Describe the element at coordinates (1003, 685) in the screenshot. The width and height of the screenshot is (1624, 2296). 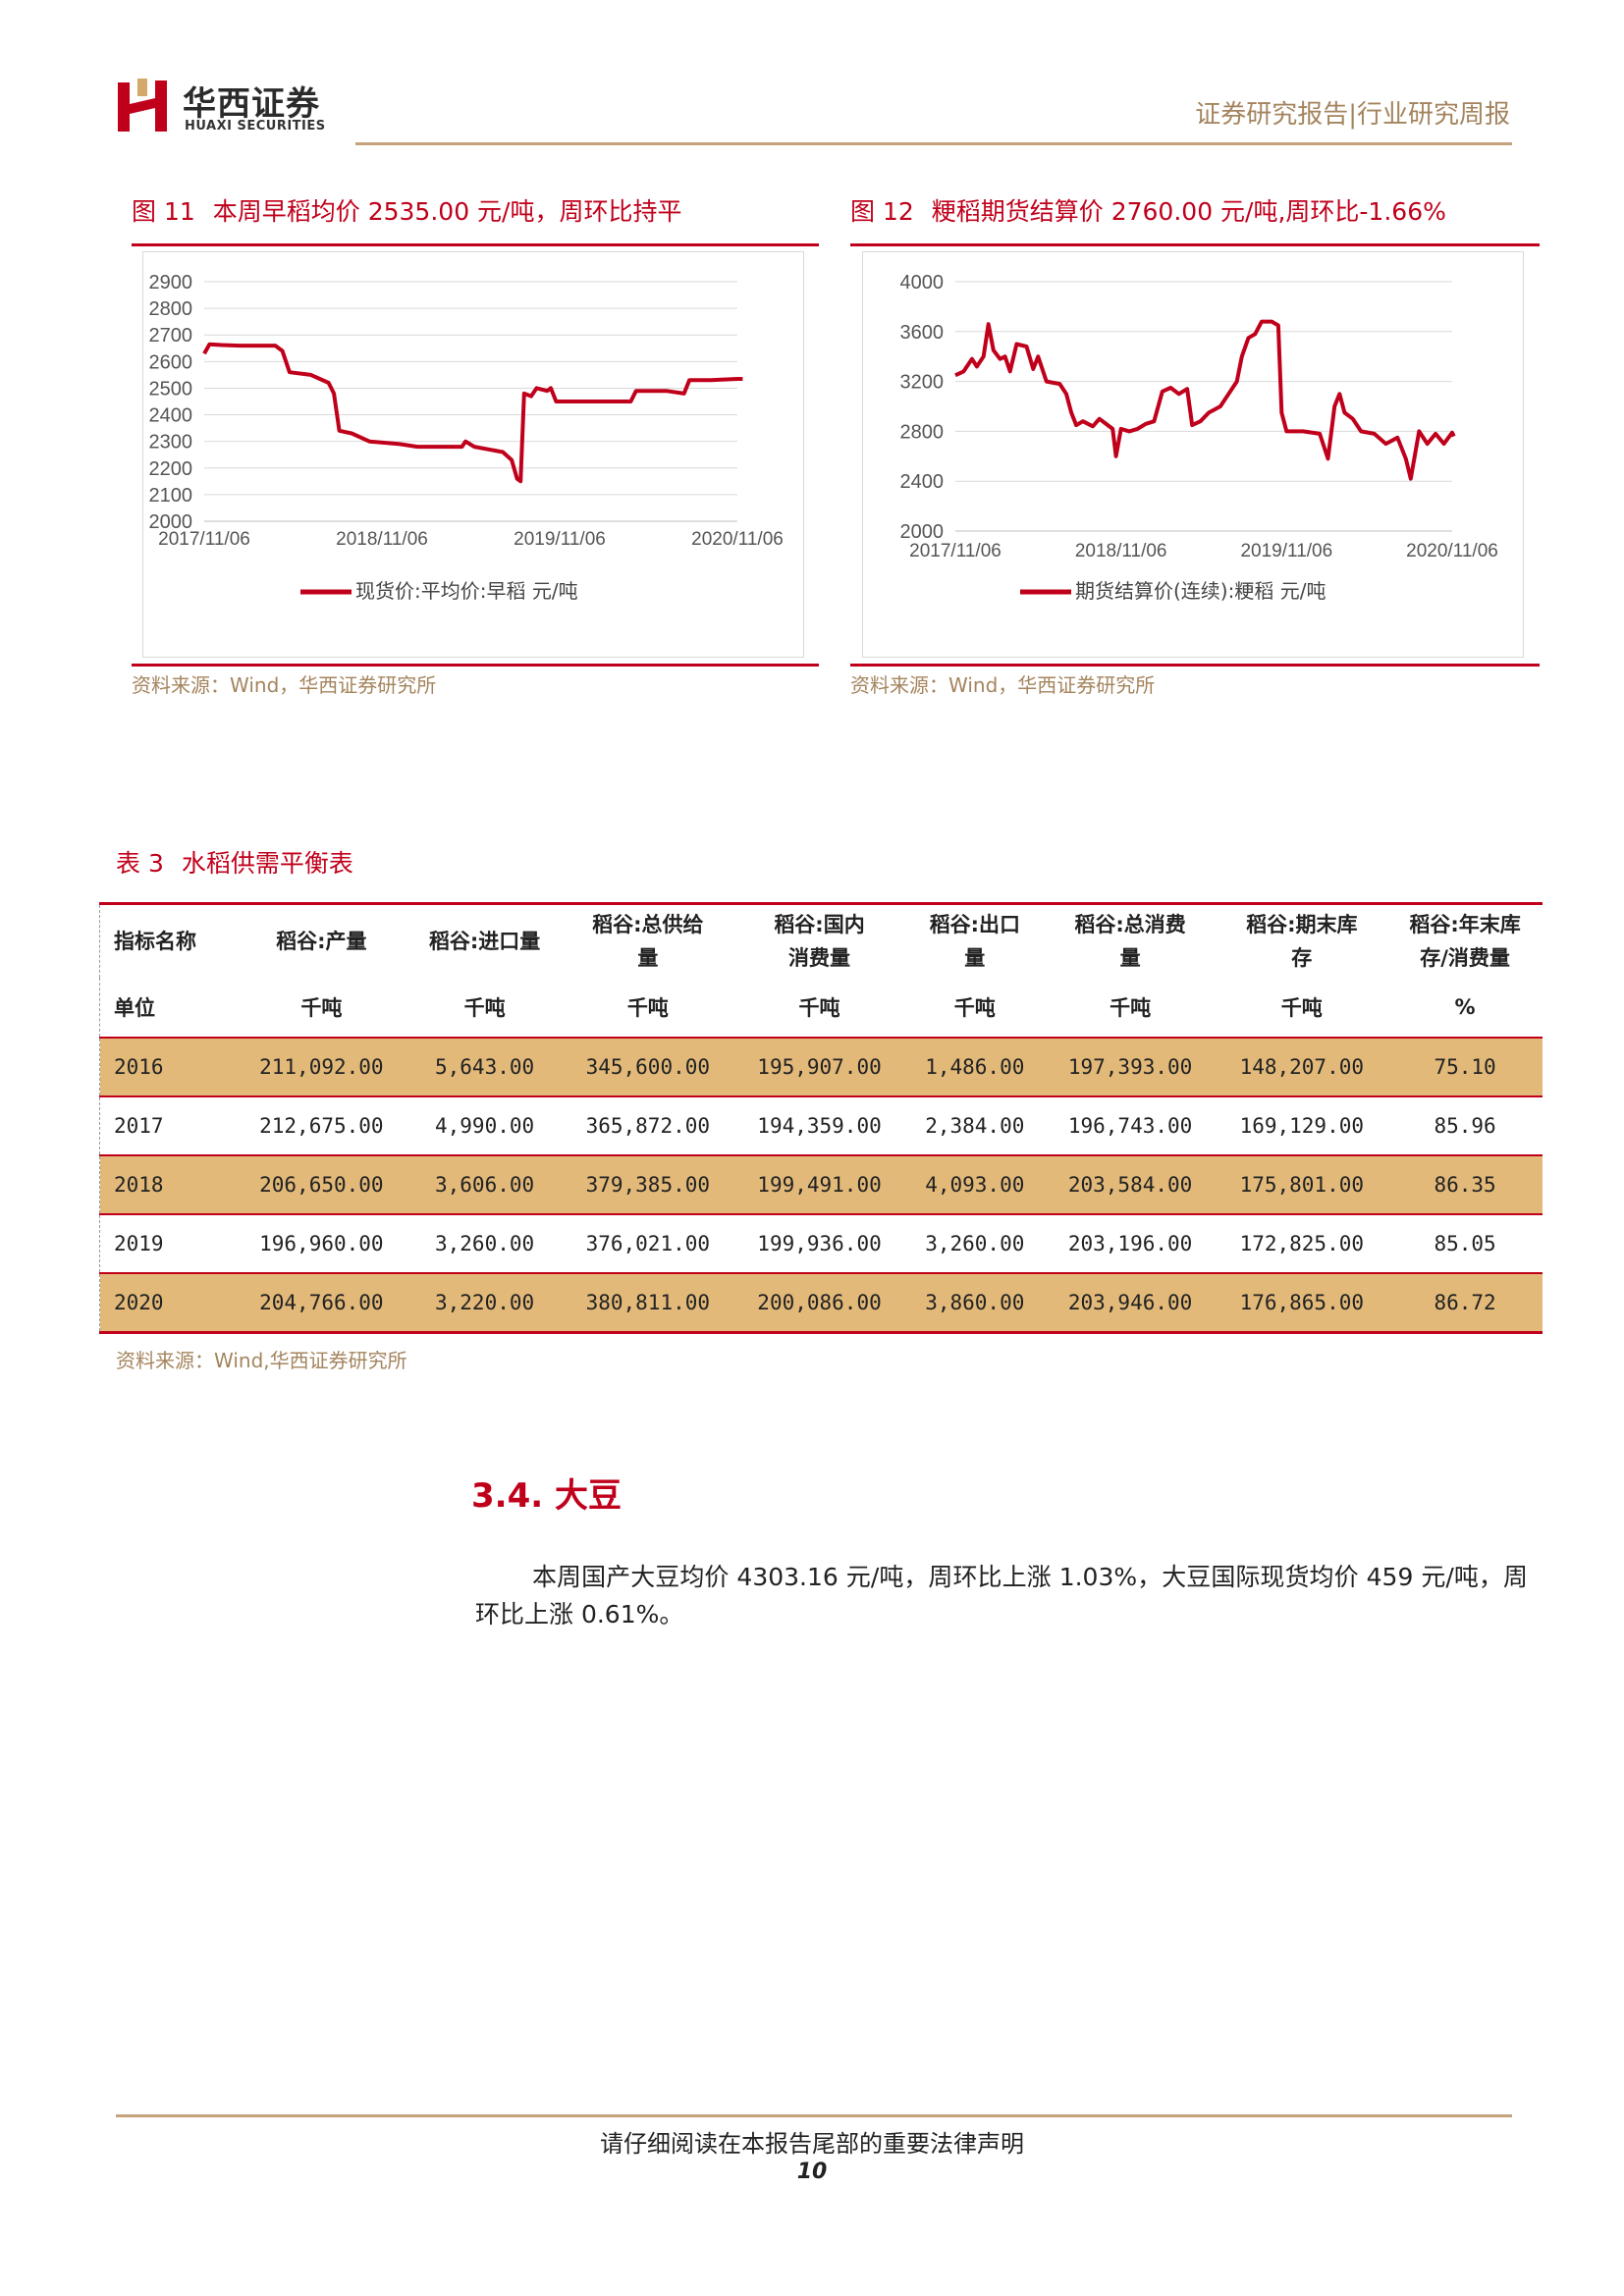
I see `figure-12-source: 资料来源：Wind，华西证券研究所` at that location.